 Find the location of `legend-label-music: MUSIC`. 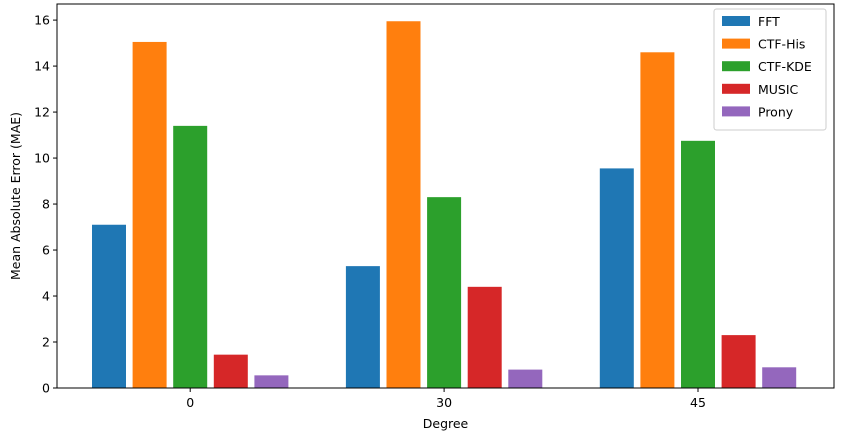

legend-label-music: MUSIC is located at coordinates (778, 89).